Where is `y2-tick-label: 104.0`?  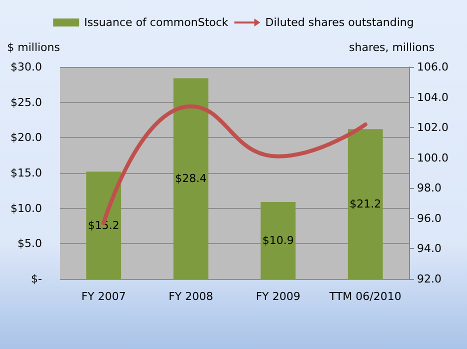 y2-tick-label: 104.0 is located at coordinates (432, 97).